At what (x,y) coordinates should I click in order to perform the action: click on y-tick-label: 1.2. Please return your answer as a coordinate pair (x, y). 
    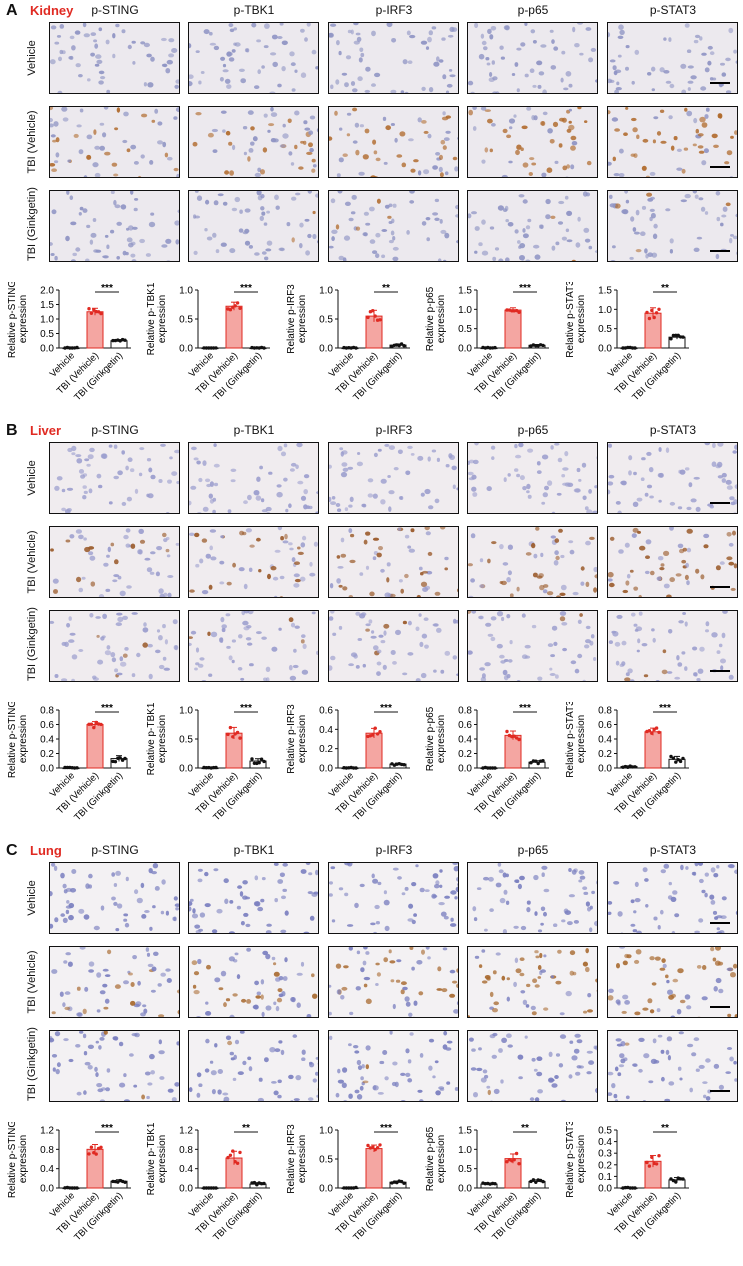
    Looking at the image, I should click on (47, 1131).